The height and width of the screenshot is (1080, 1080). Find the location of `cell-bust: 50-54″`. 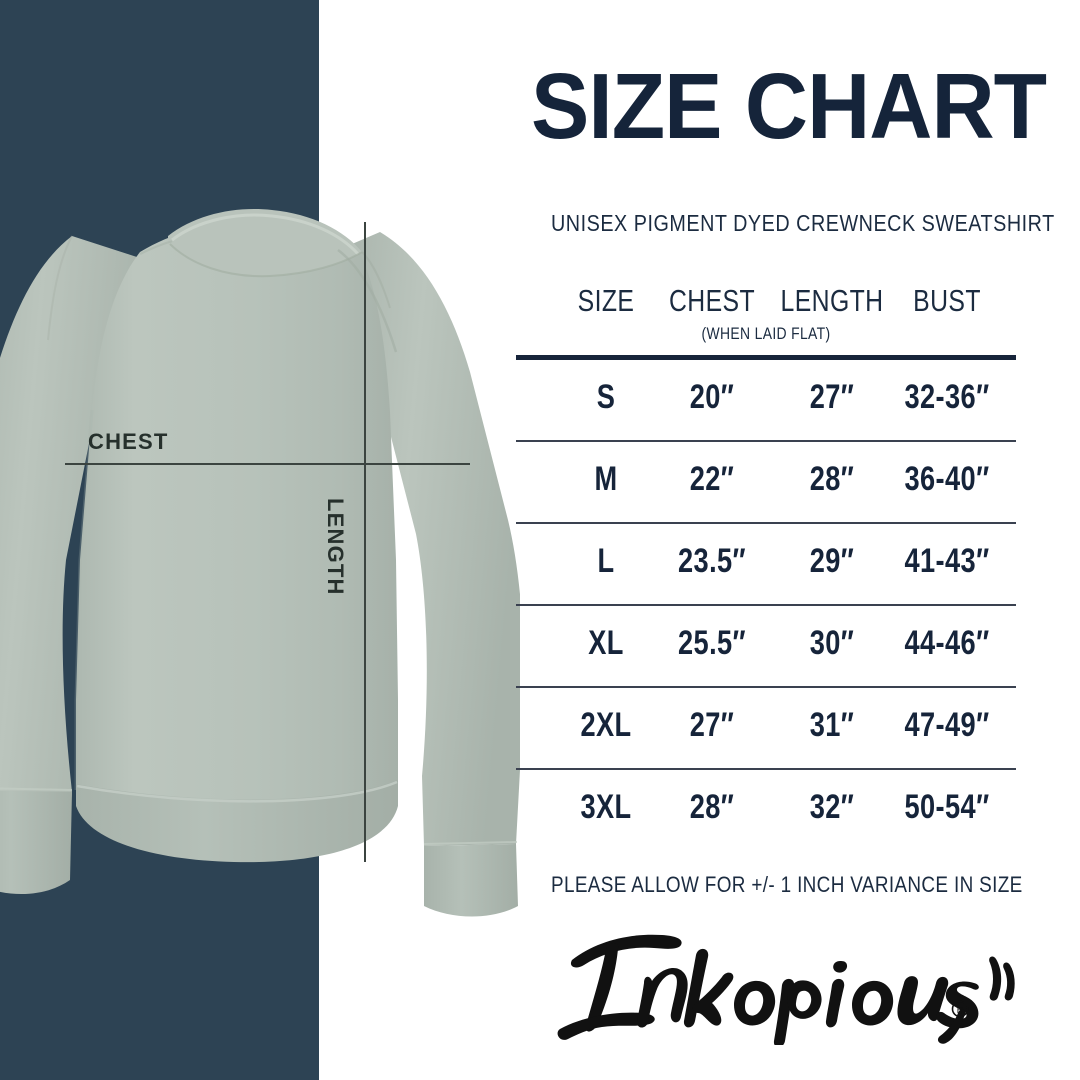

cell-bust: 50-54″ is located at coordinates (947, 807).